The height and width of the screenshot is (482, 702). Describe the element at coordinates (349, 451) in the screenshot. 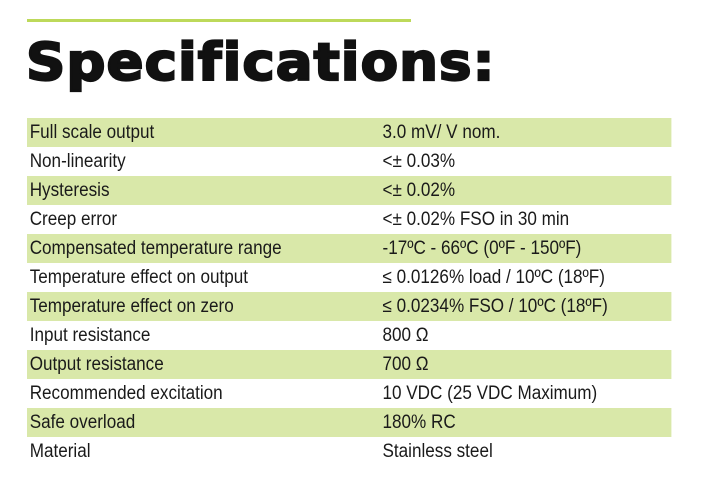

I see `spec-row: Material Stainless steel` at that location.